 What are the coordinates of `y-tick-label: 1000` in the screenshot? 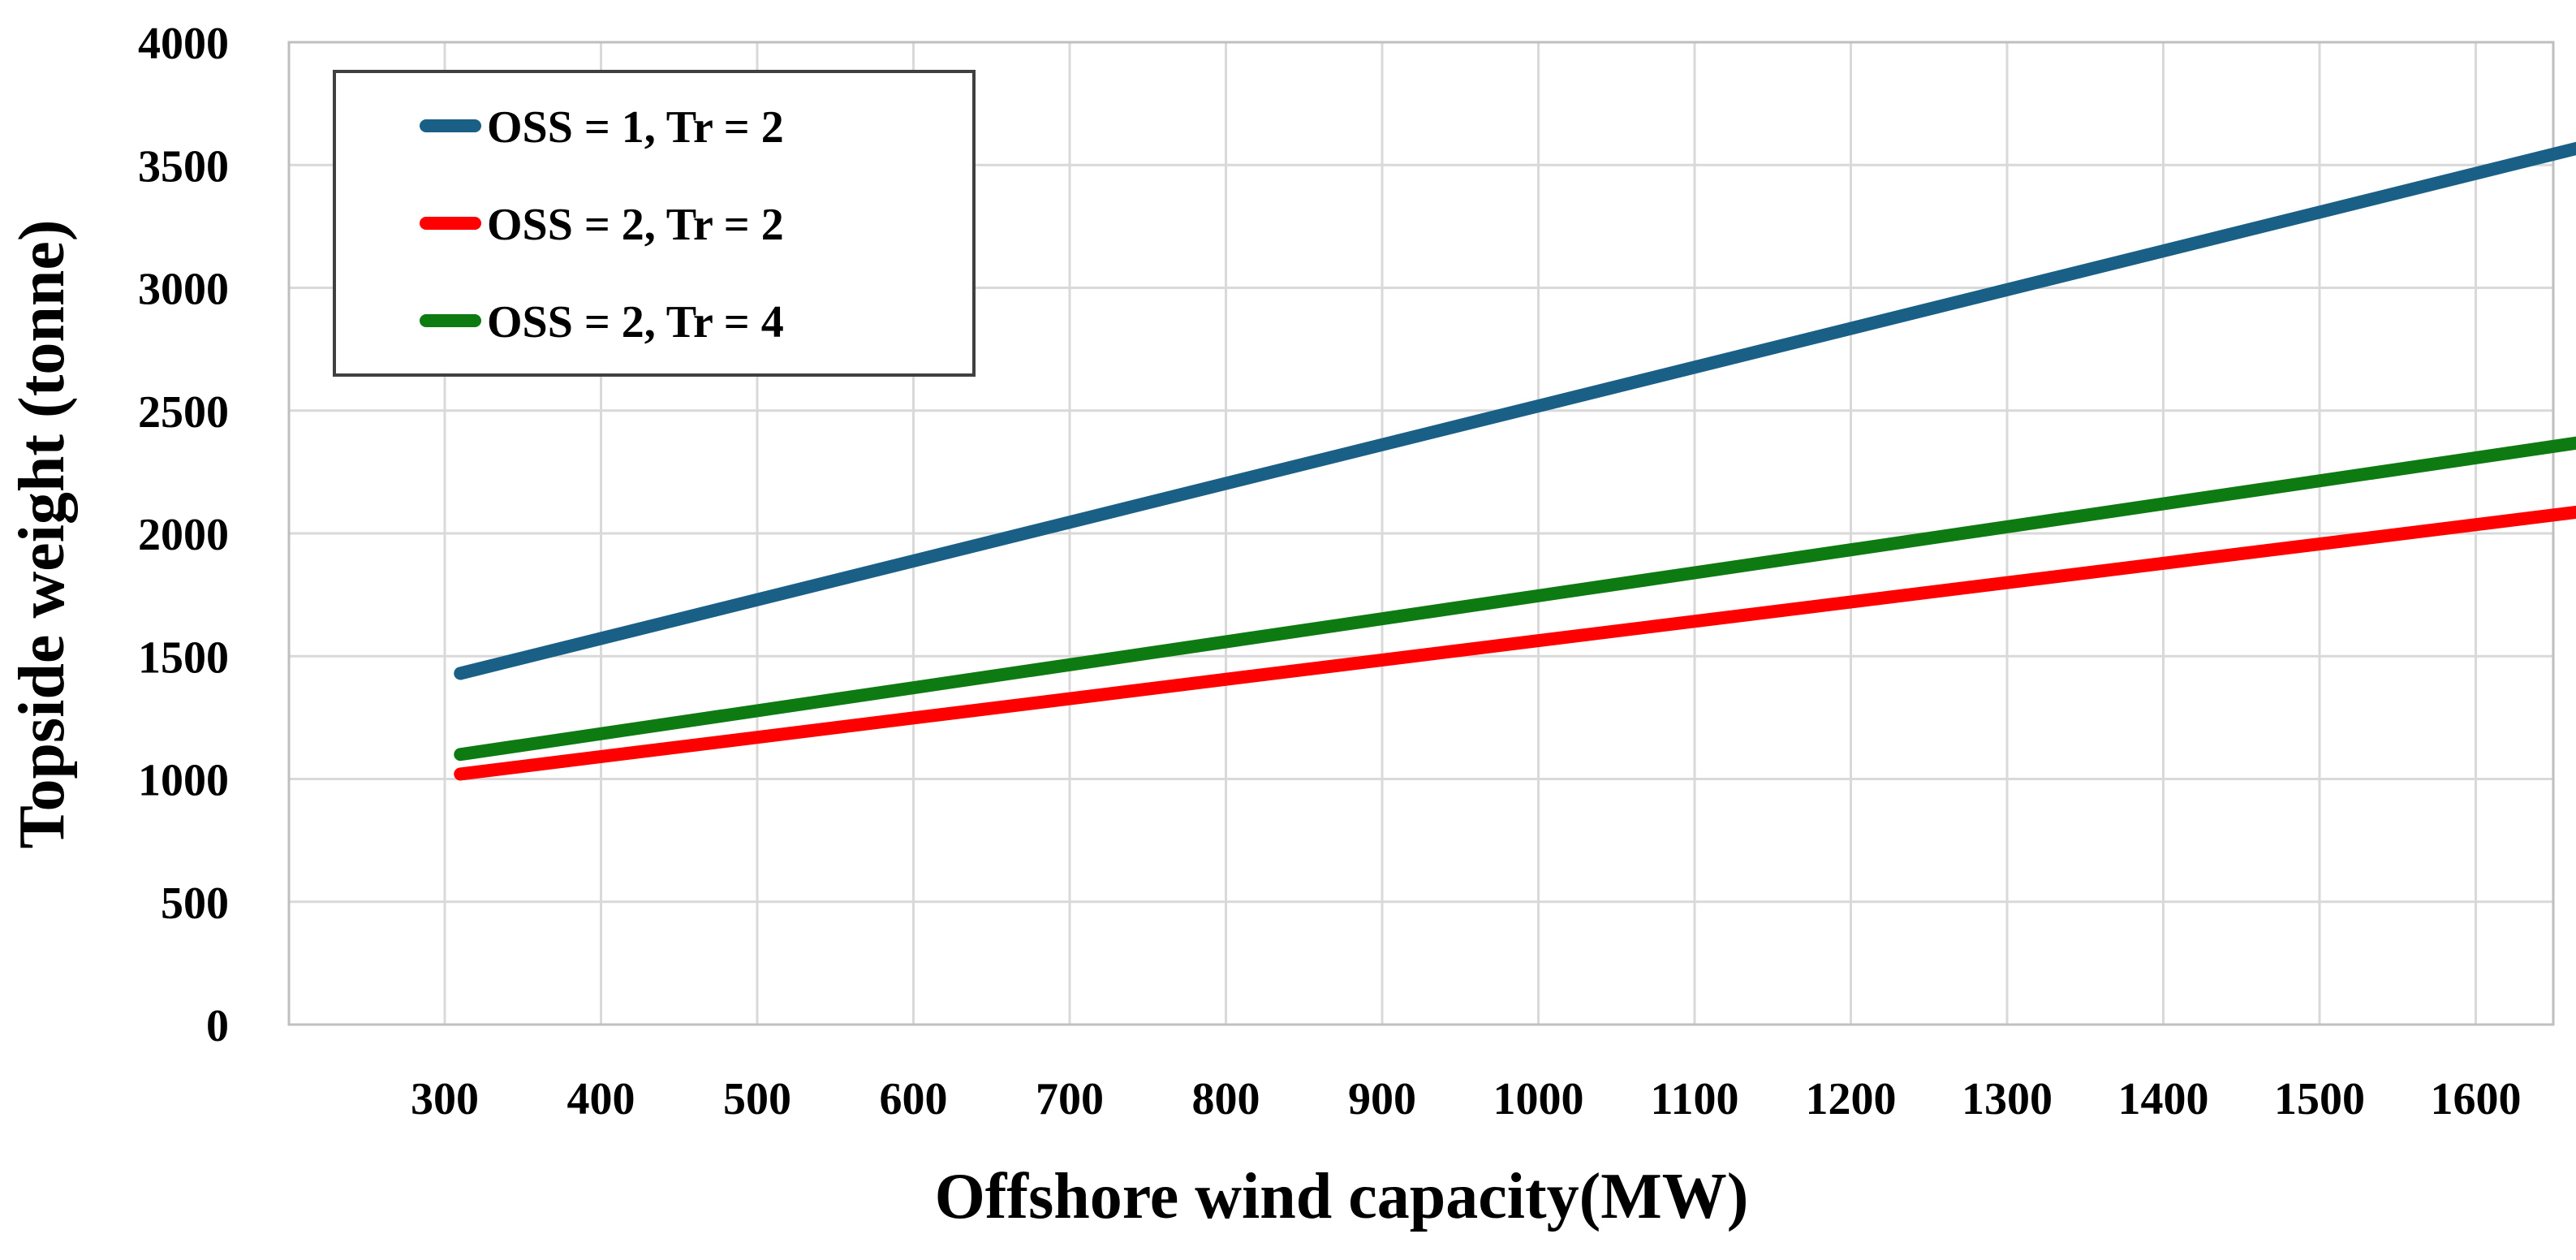 It's located at (184, 781).